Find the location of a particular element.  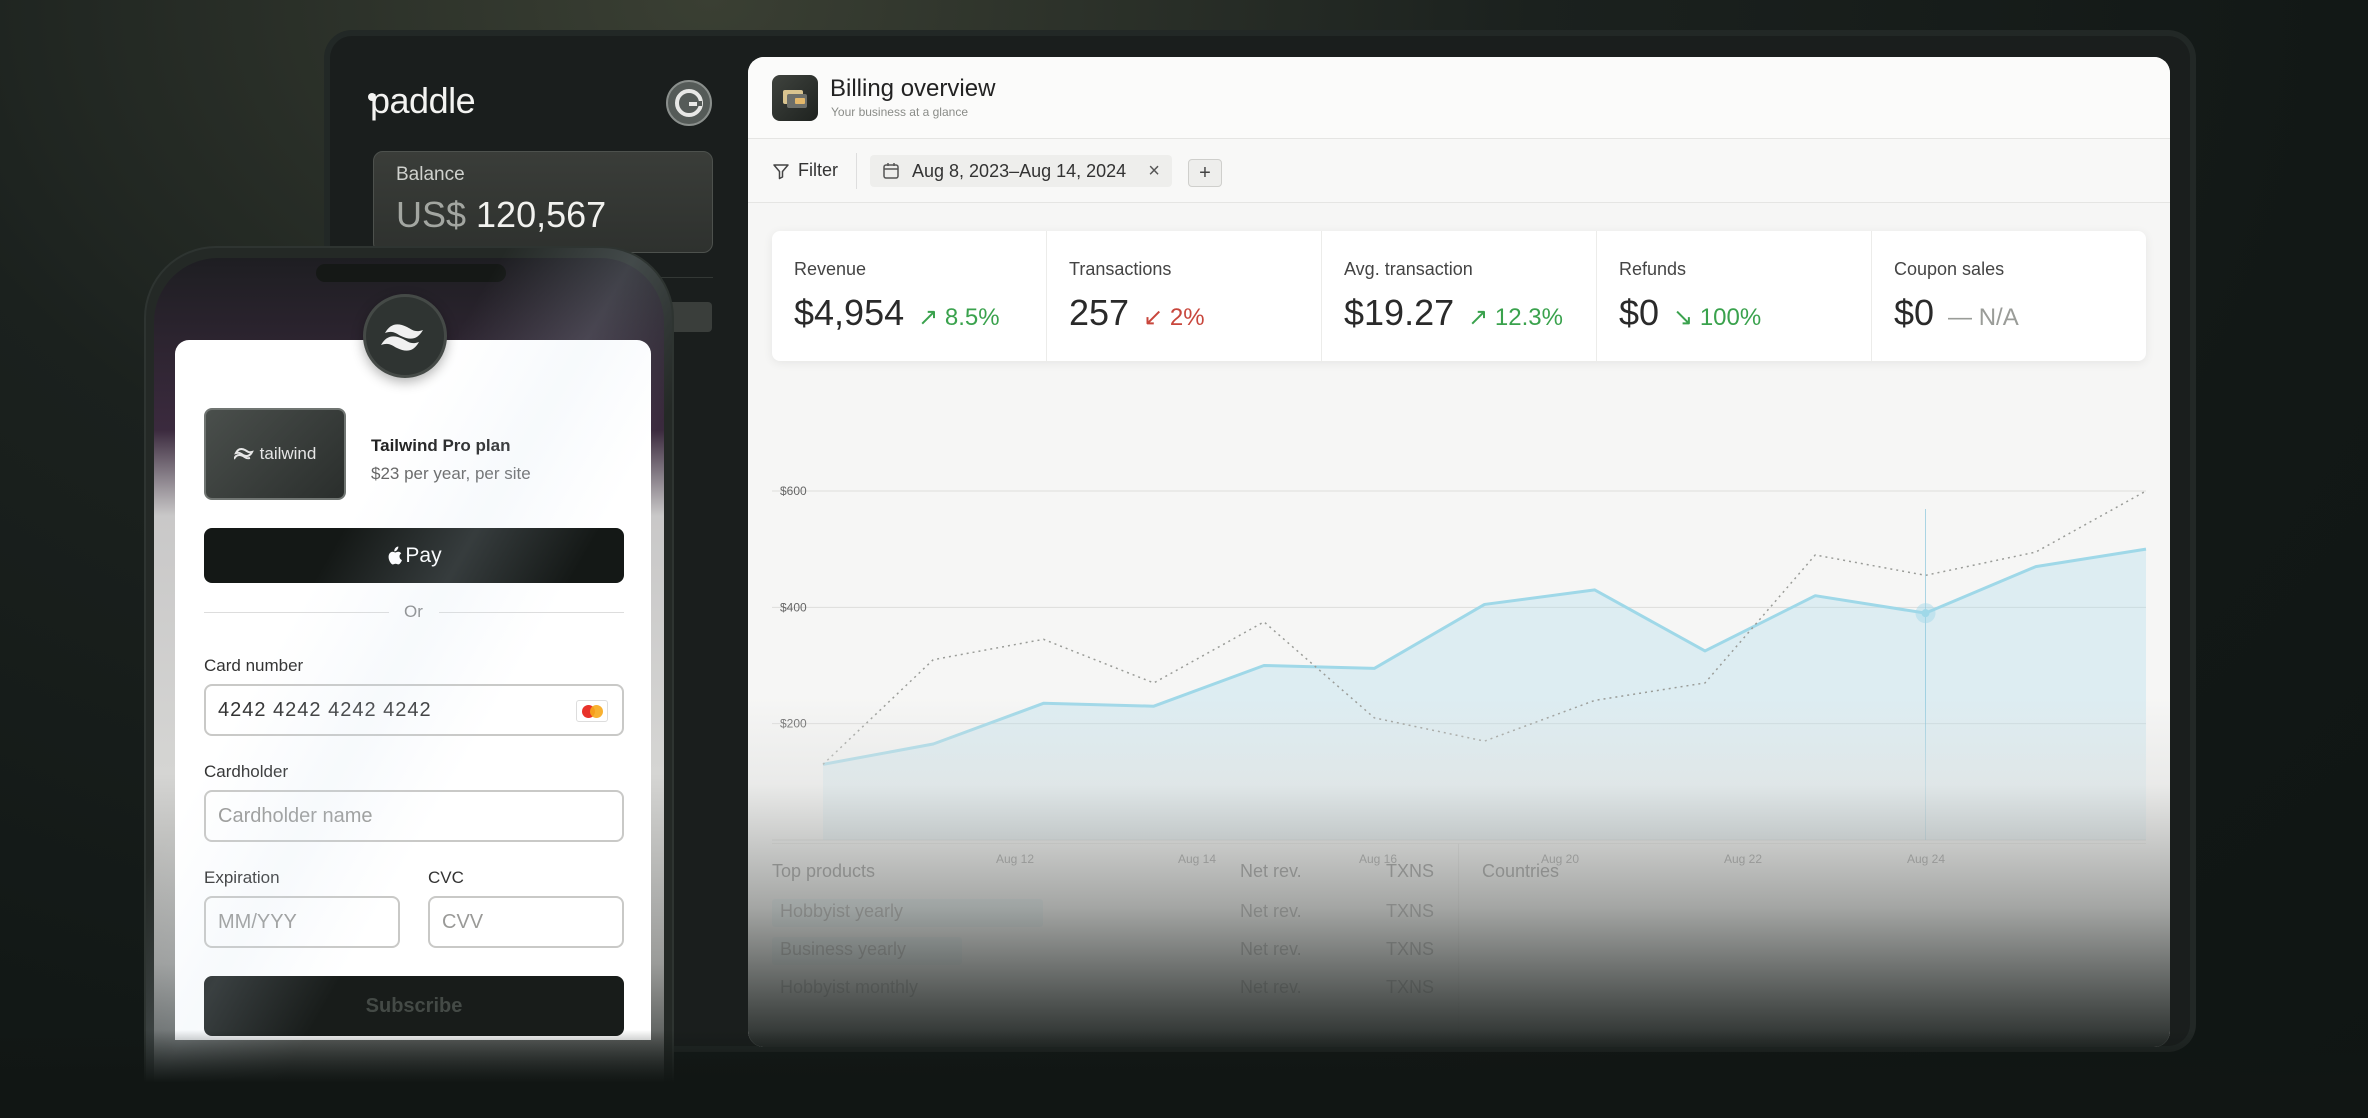

product-thumbnail: tailwind is located at coordinates (275, 454).